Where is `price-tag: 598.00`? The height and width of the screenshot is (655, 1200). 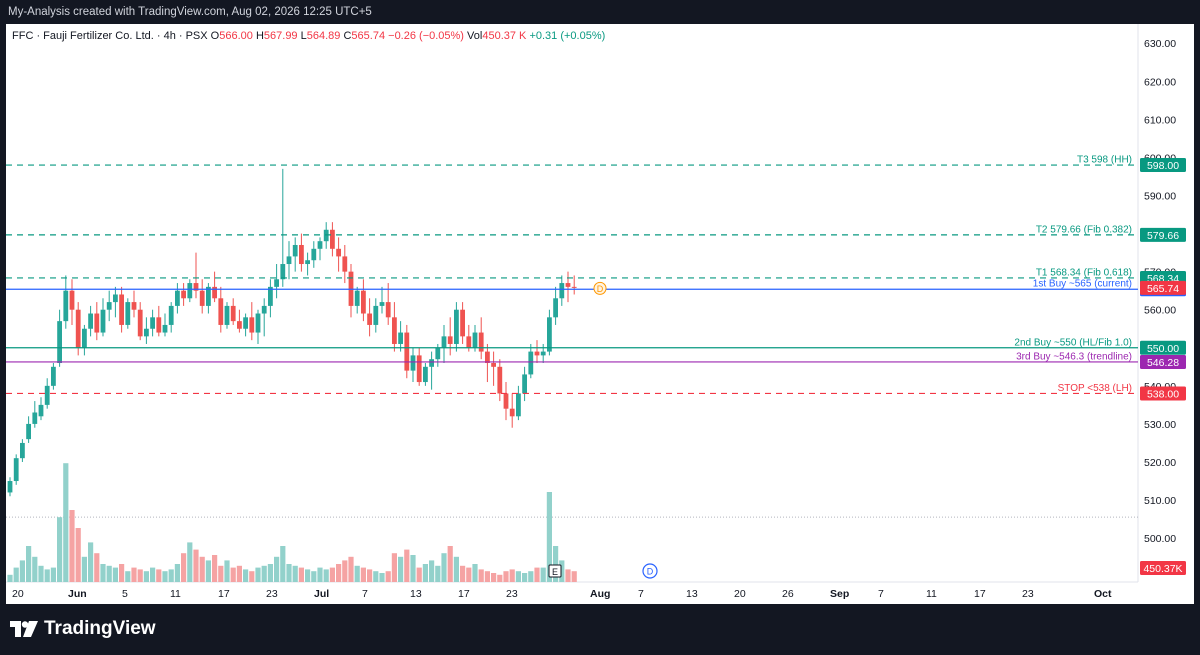
price-tag: 598.00 is located at coordinates (1163, 166).